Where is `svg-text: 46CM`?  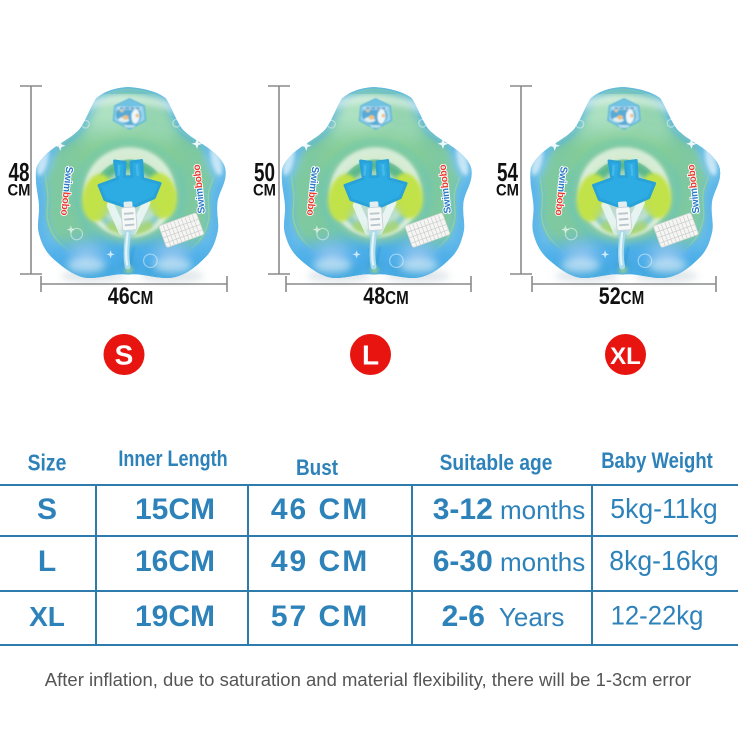
svg-text: 46CM is located at coordinates (130, 295).